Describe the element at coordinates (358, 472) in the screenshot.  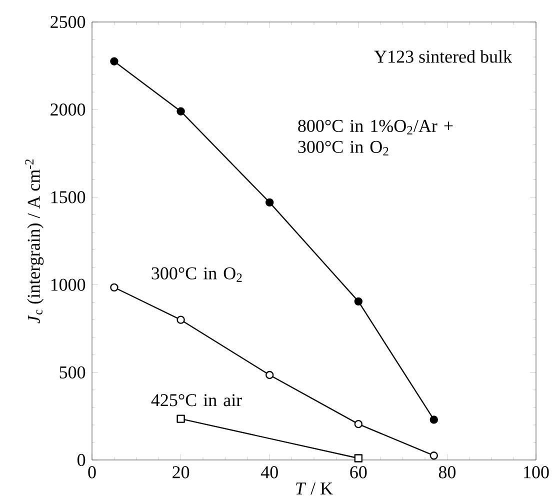
I see `x-tick-label: 60` at that location.